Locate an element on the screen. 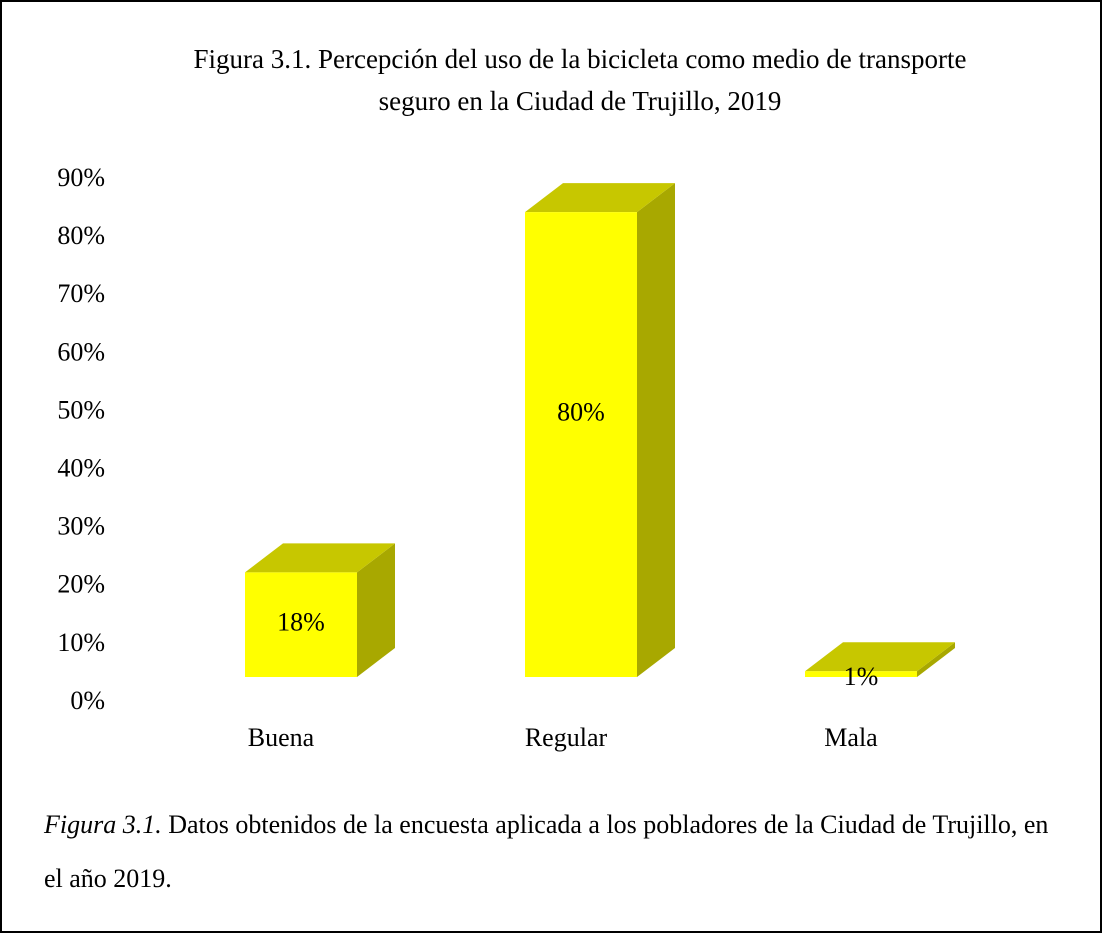 The image size is (1102, 933). y-tick-label: 70% is located at coordinates (81, 293).